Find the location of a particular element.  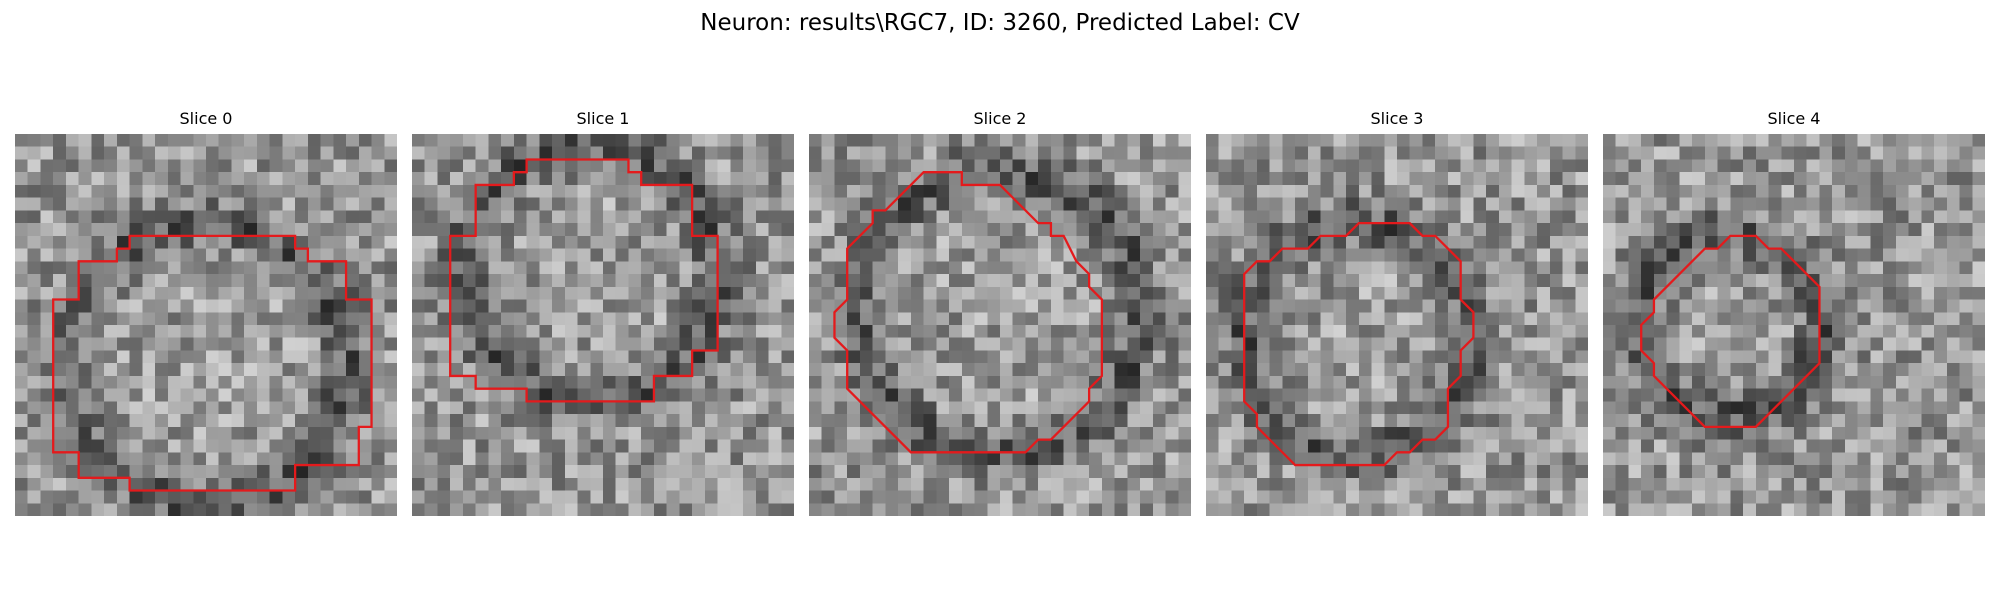

slice-title-0: Slice 0 is located at coordinates (206, 118).